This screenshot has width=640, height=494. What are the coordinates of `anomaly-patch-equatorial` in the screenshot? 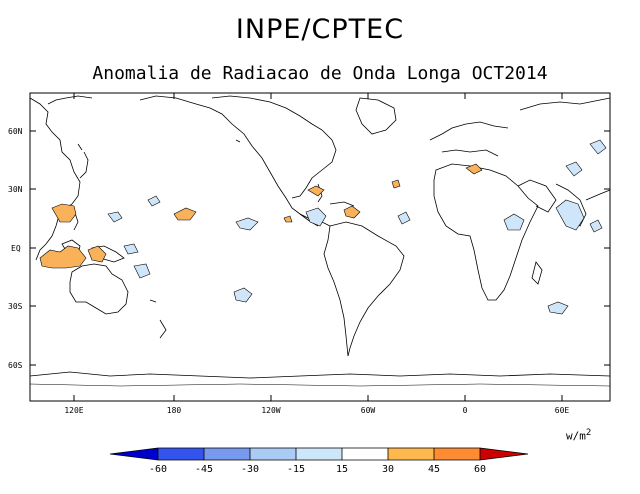 It's located at (131, 249).